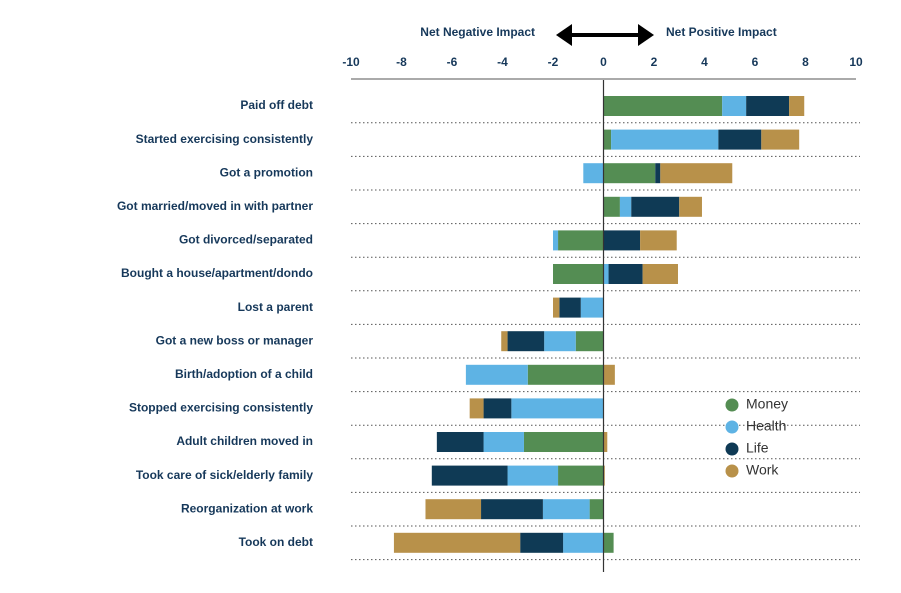  I want to click on x-tick-label: -6, so click(452, 62).